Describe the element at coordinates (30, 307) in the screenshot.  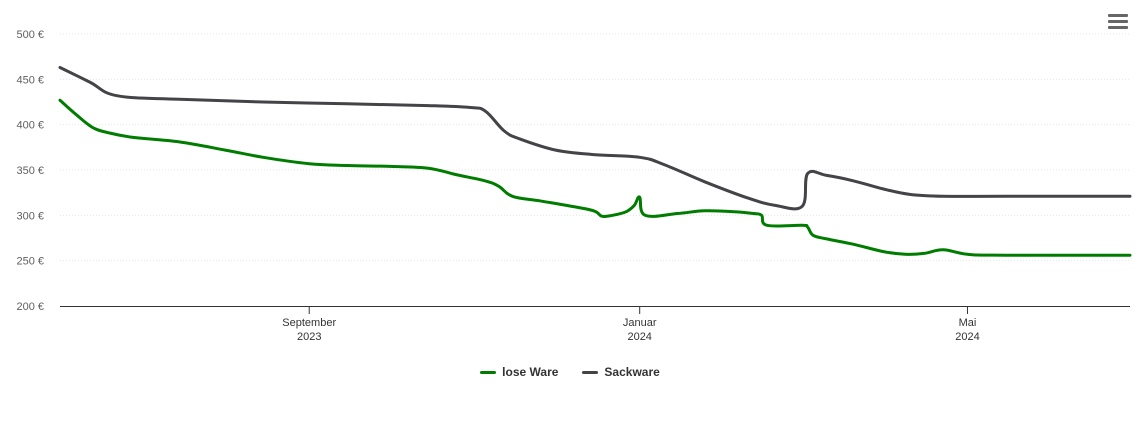
I see `y-tick-label-200: 200 €` at that location.